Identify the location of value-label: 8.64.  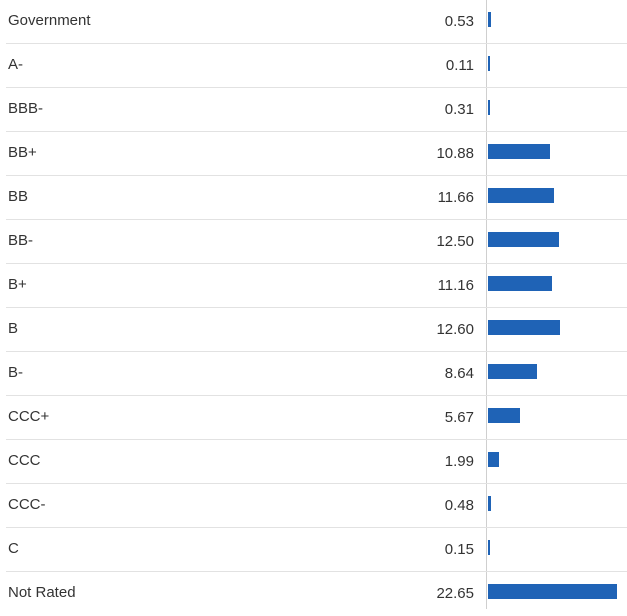
(459, 373).